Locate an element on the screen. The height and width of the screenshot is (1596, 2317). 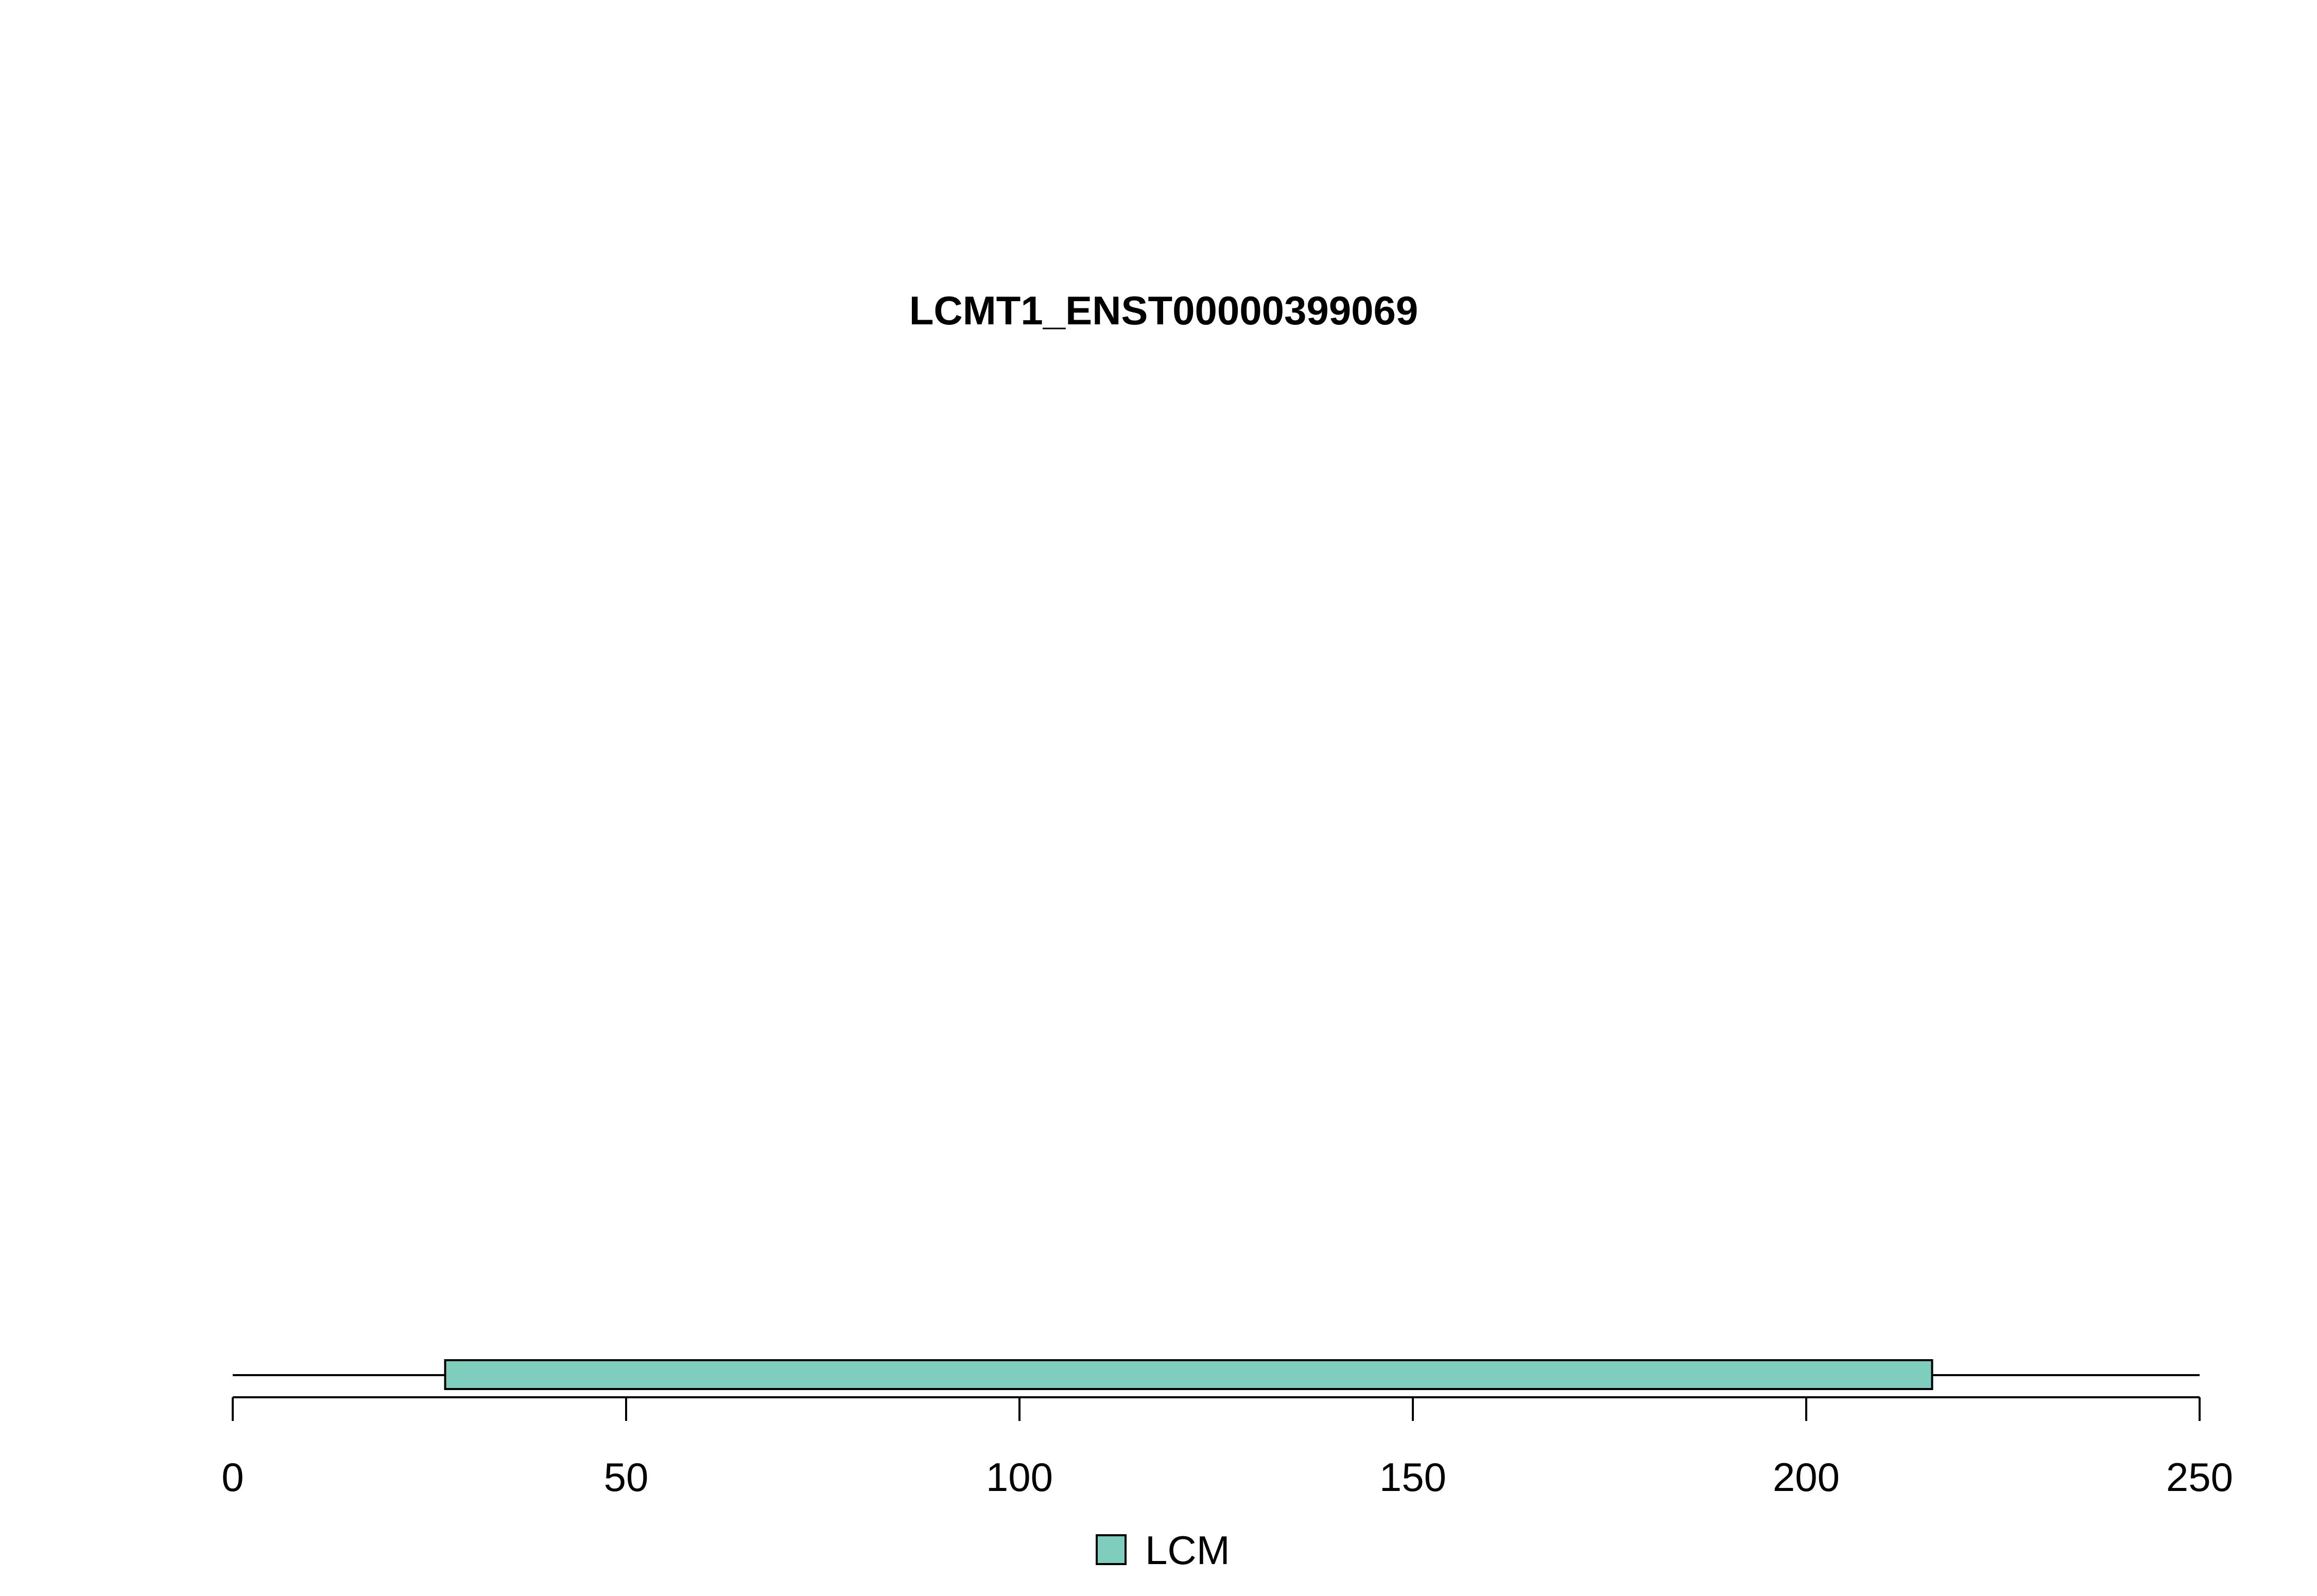
x-tick-label: 250 is located at coordinates (2199, 1477).